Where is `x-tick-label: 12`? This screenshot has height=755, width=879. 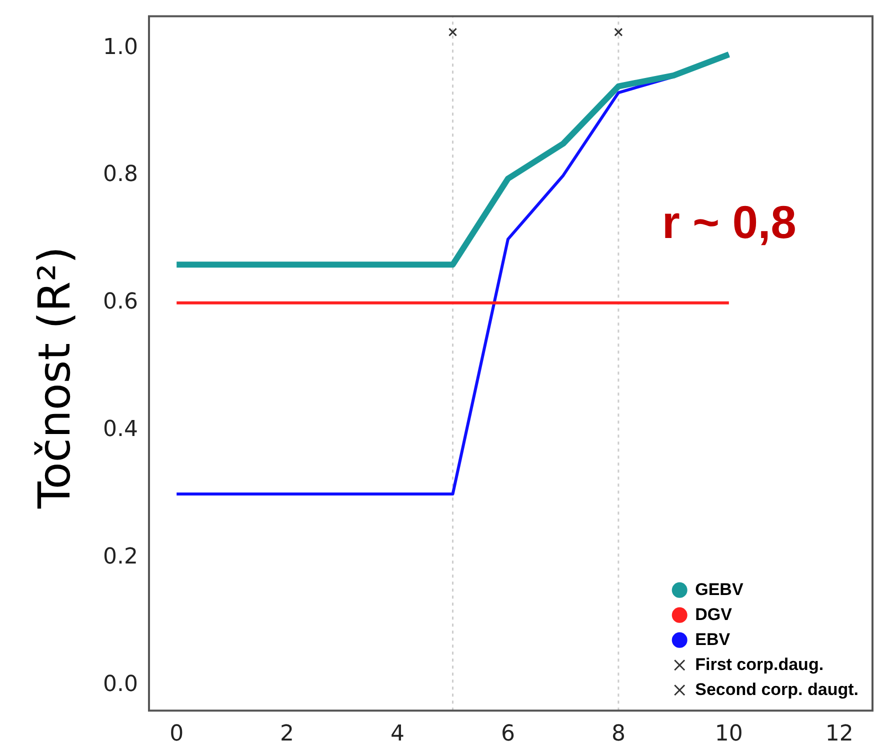 x-tick-label: 12 is located at coordinates (839, 734).